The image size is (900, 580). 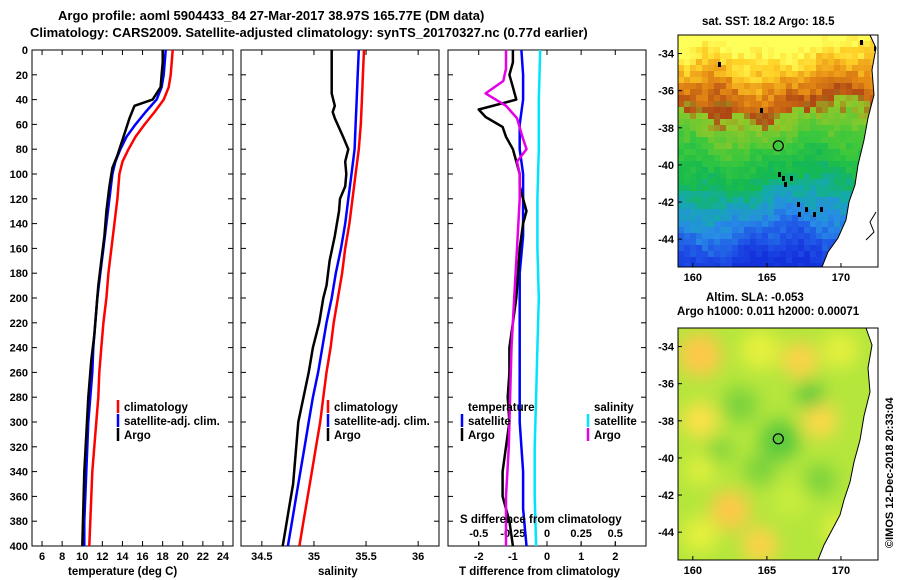 I want to click on x-tick-label: 14, so click(x=122, y=557).